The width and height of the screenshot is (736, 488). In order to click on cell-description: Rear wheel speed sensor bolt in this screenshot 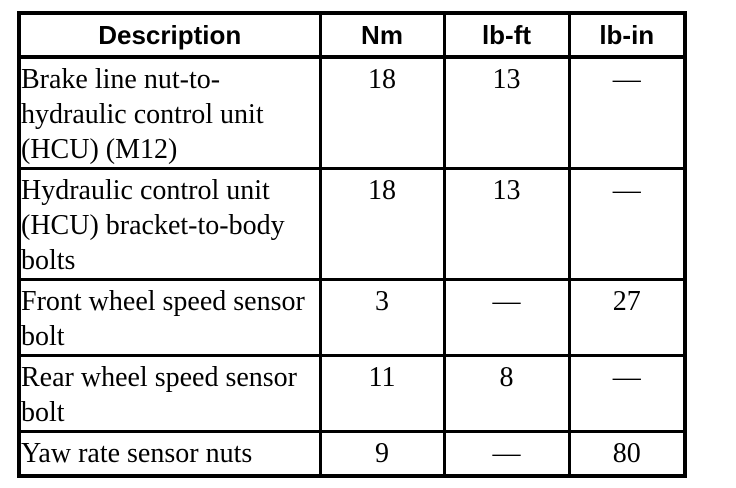, I will do `click(169, 393)`.